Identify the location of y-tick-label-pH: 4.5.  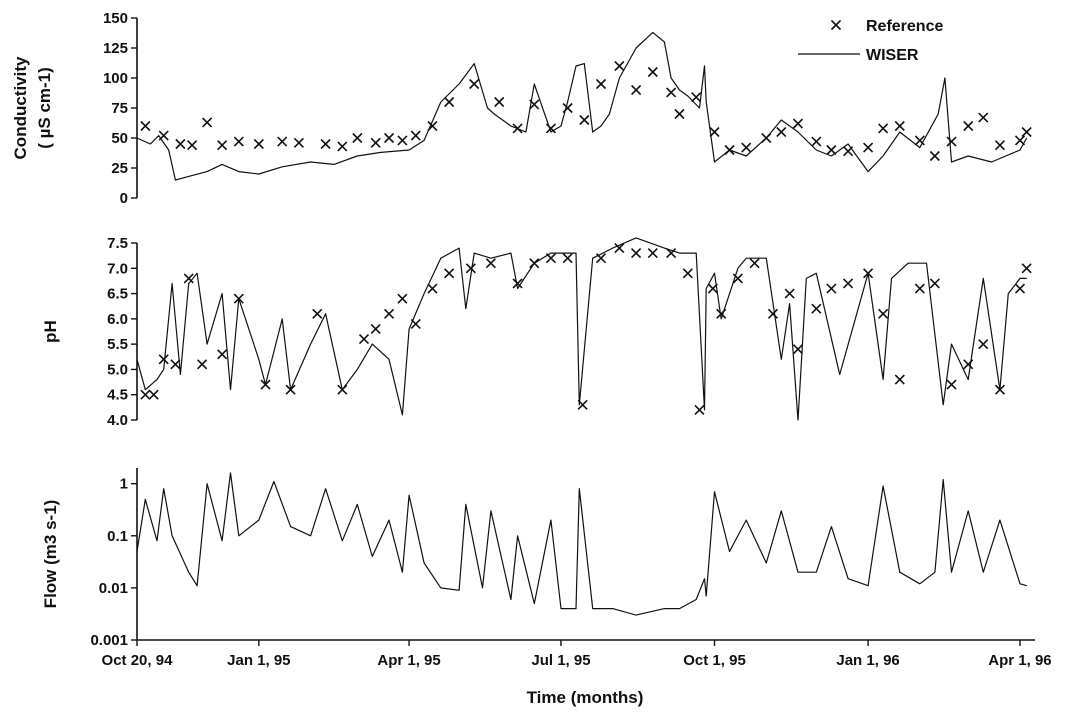
(117, 395).